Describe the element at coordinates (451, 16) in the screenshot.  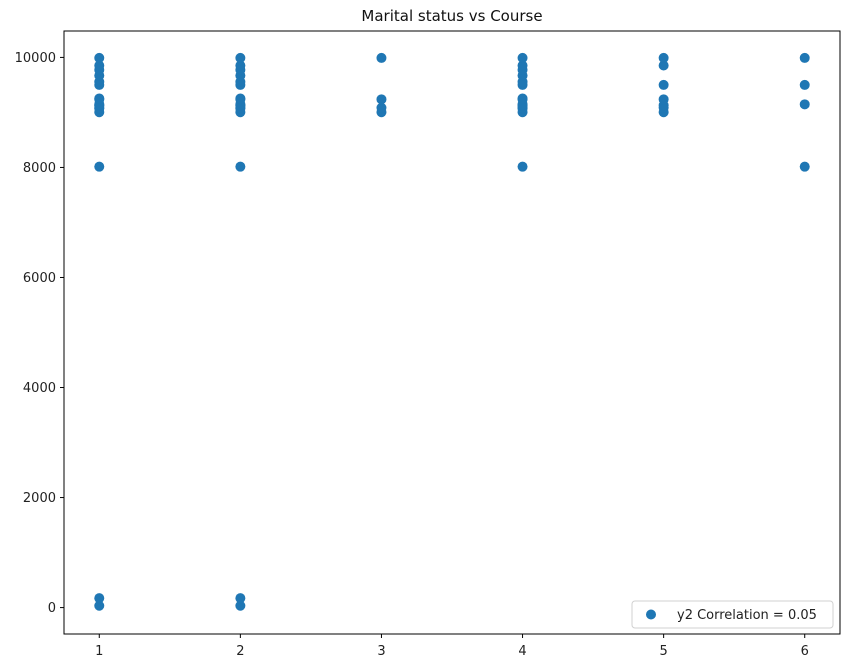
I see `chart-title: Marital status vs Course` at that location.